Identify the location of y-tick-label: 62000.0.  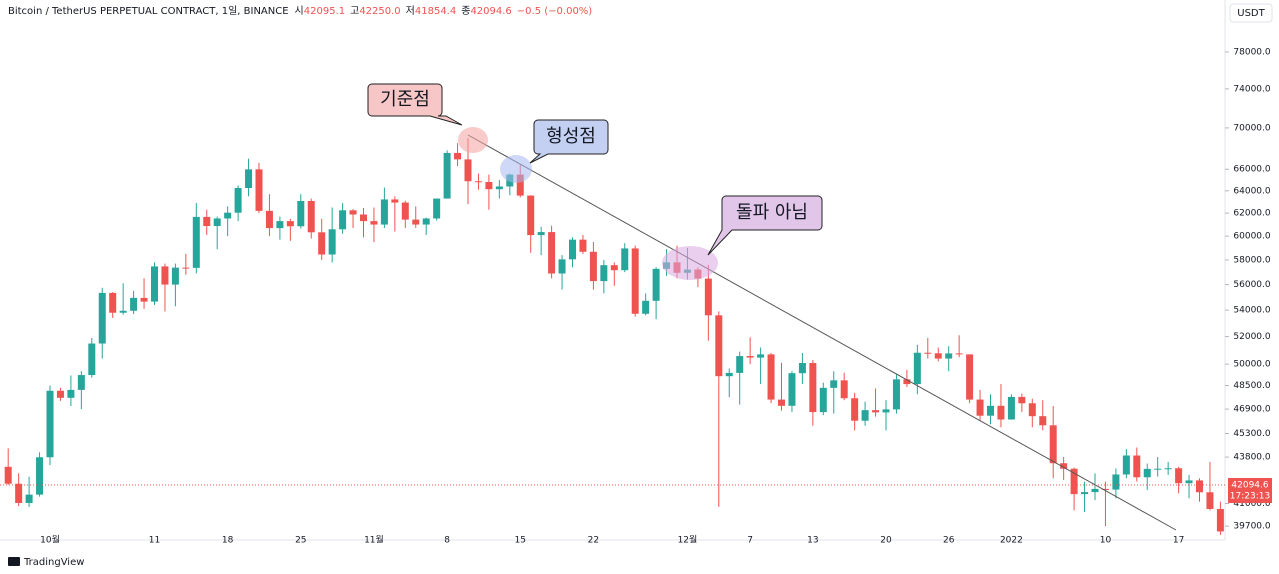
(1251, 214).